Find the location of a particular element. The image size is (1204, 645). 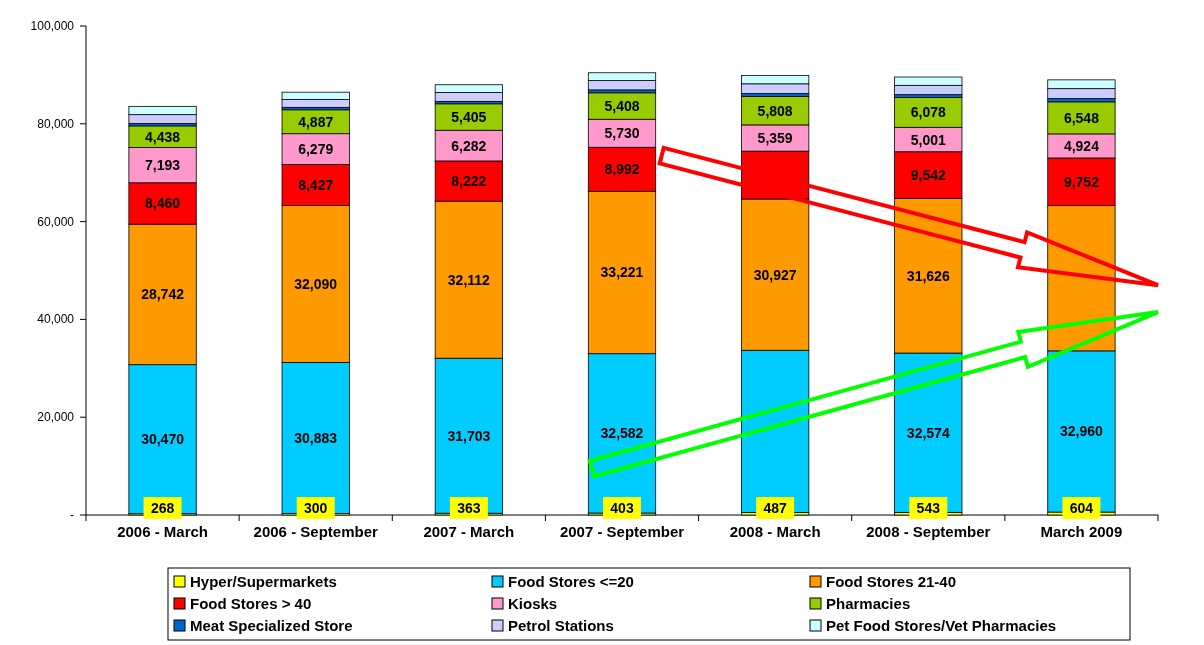

x-tick-label: 2008 - September is located at coordinates (928, 531).